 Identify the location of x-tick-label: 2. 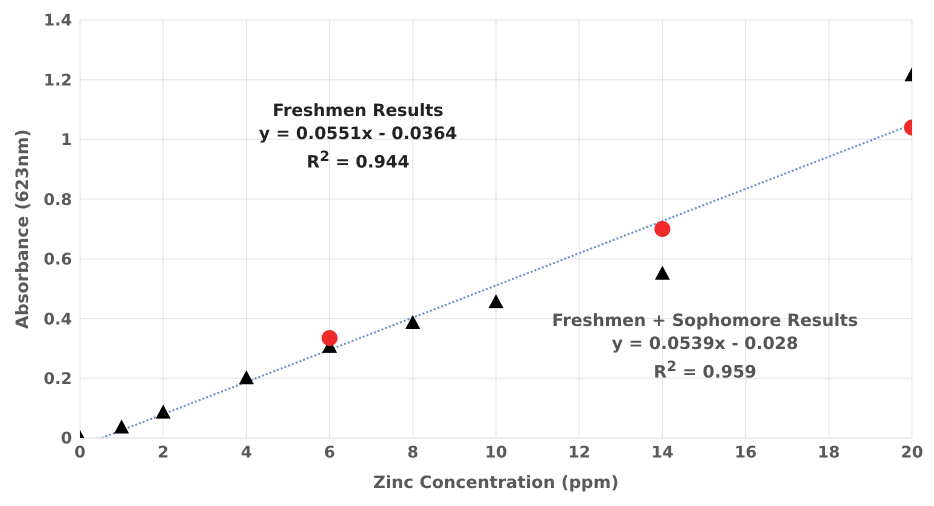
(163, 452).